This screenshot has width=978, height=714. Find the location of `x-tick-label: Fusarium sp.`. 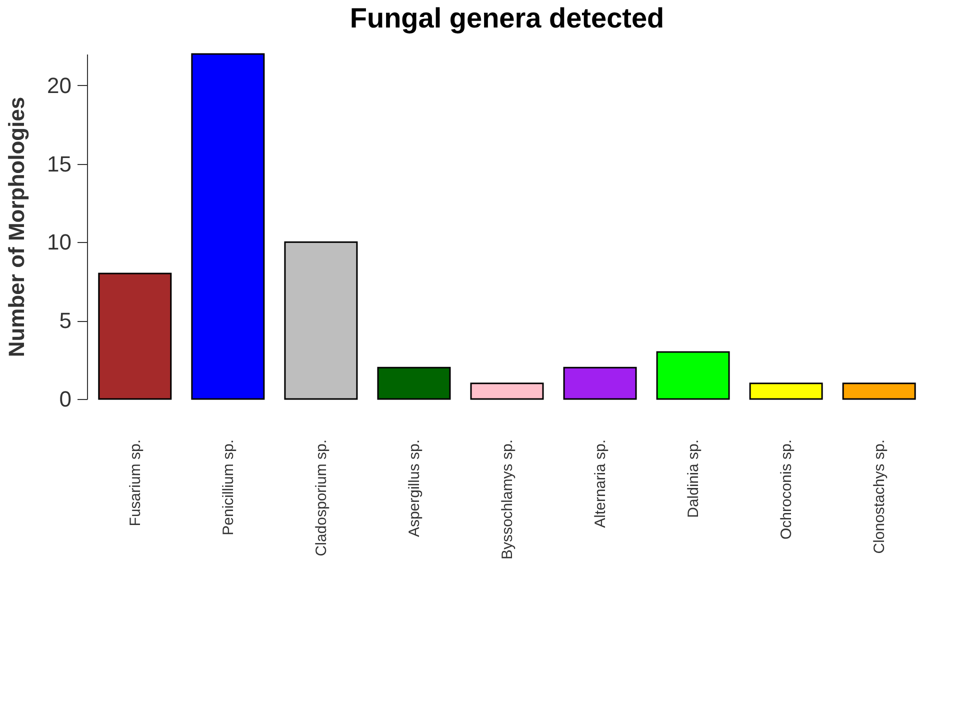

x-tick-label: Fusarium sp. is located at coordinates (135, 483).